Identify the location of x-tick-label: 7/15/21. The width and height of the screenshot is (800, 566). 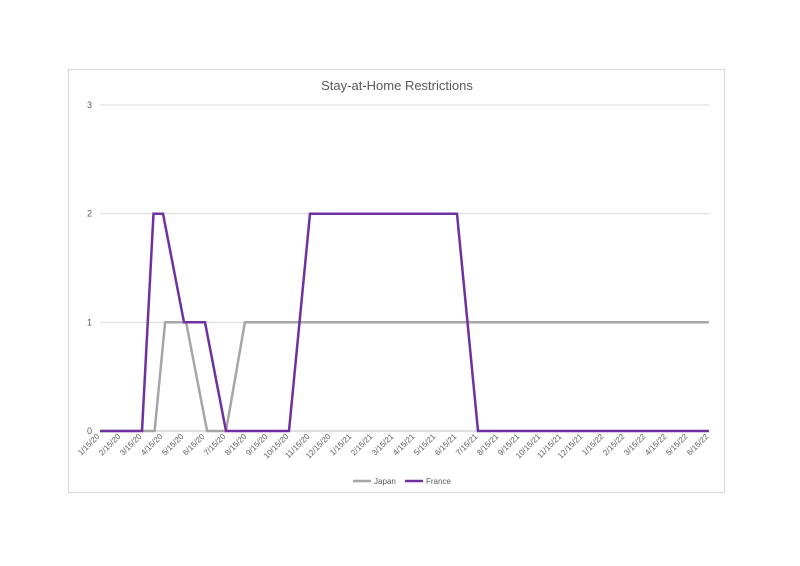
(467, 445).